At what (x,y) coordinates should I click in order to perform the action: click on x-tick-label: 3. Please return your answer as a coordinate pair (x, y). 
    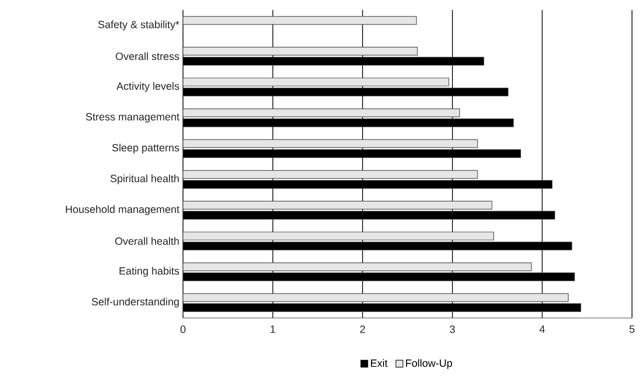
    Looking at the image, I should click on (452, 329).